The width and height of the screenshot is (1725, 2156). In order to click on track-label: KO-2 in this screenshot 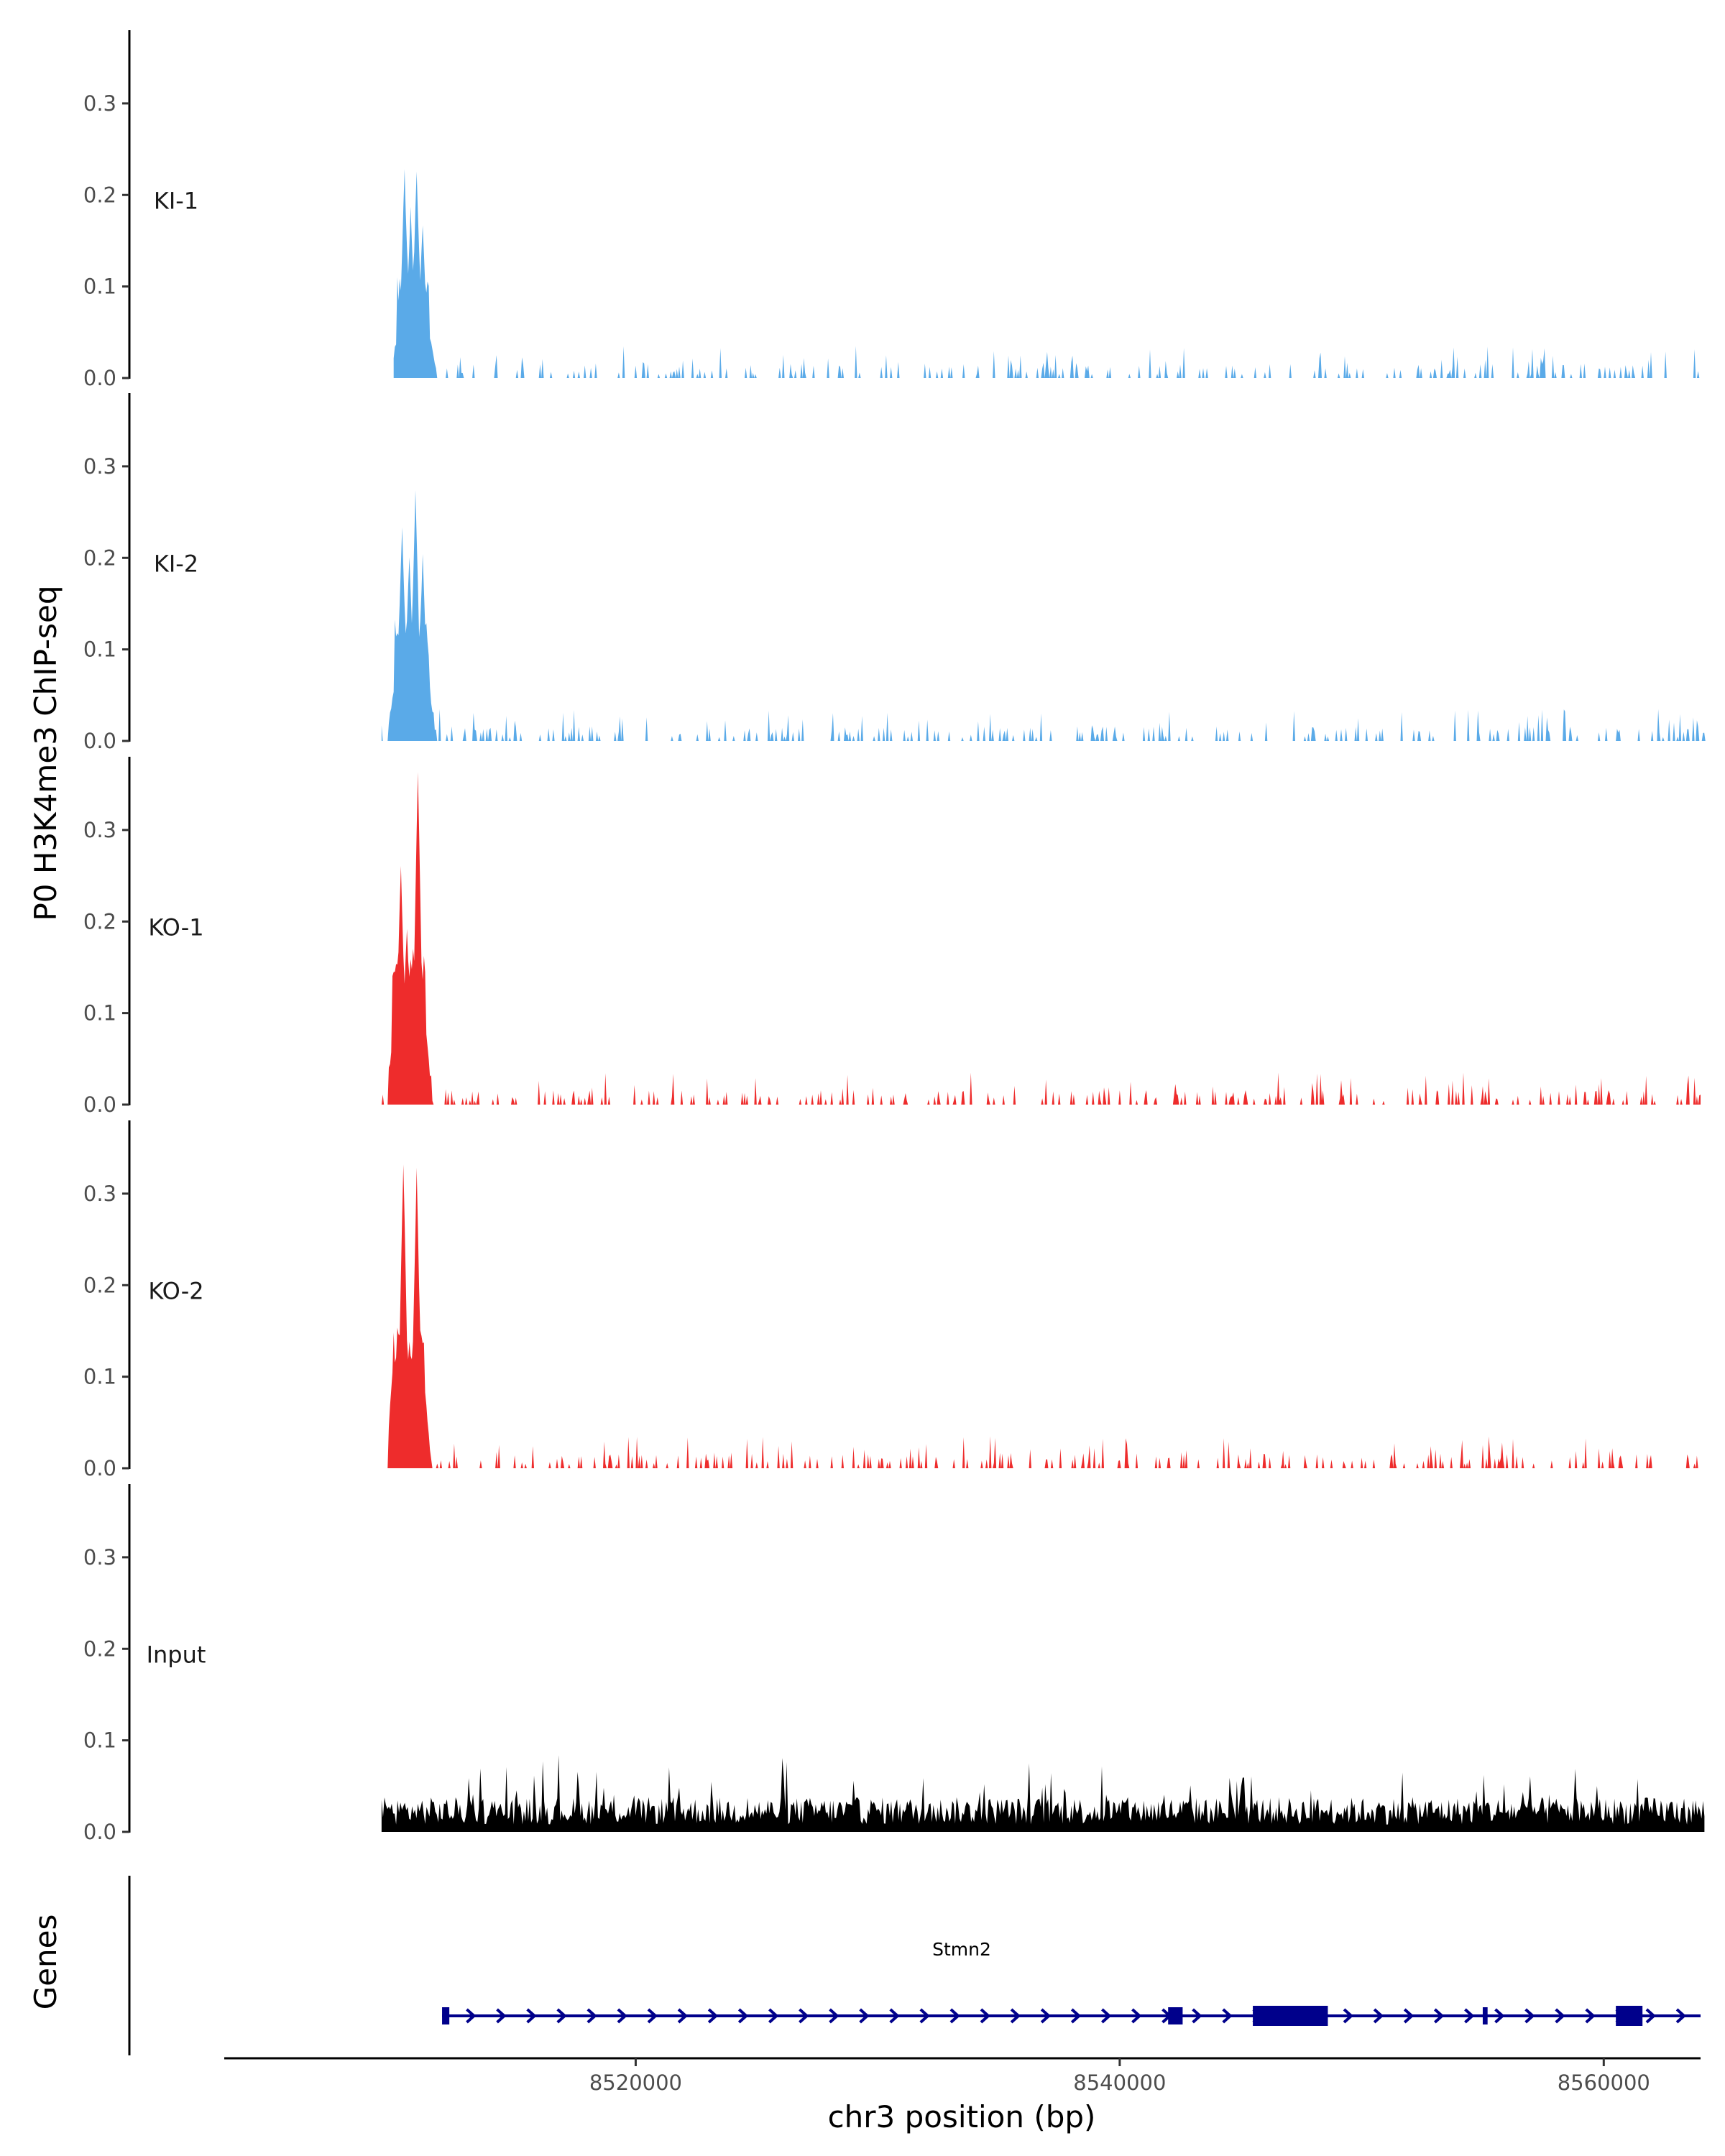, I will do `click(175, 1290)`.